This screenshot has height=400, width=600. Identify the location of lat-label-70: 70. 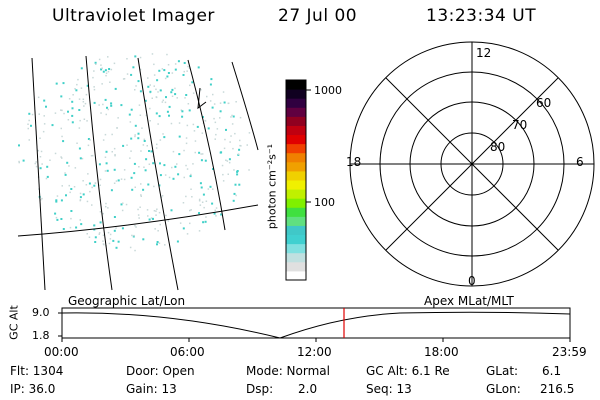
(520, 125).